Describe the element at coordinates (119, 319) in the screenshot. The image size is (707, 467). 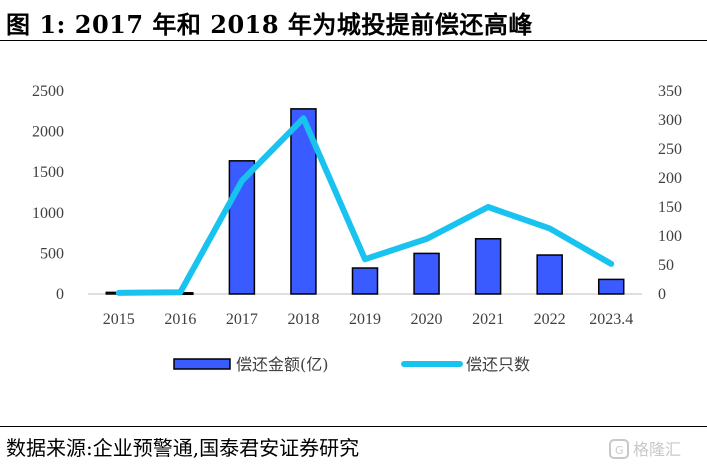
I see `x-tick-label: 2015` at that location.